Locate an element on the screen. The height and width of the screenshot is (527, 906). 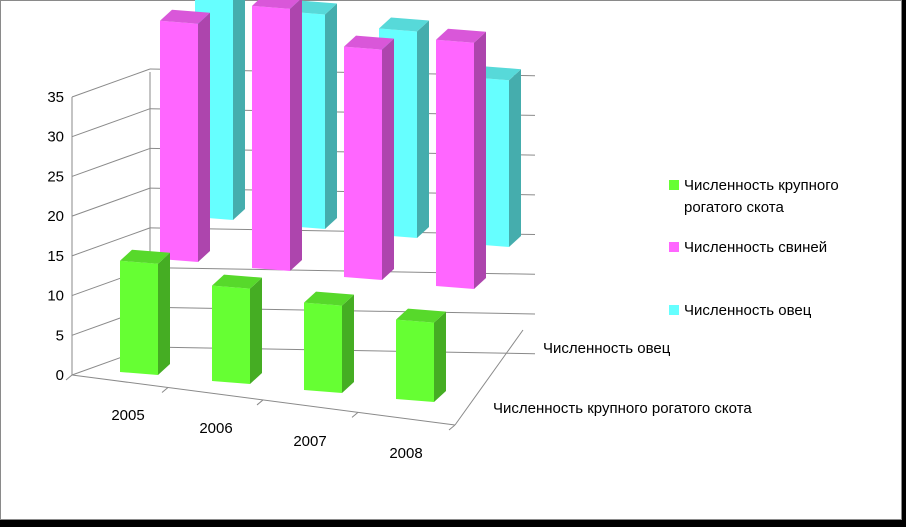
depth-axis is located at coordinates (489, 377).